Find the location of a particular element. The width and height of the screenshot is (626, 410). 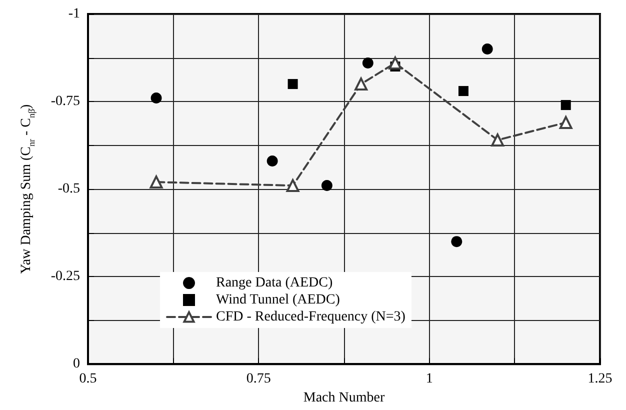

y-tick-label: -0.25 is located at coordinates (65, 276).